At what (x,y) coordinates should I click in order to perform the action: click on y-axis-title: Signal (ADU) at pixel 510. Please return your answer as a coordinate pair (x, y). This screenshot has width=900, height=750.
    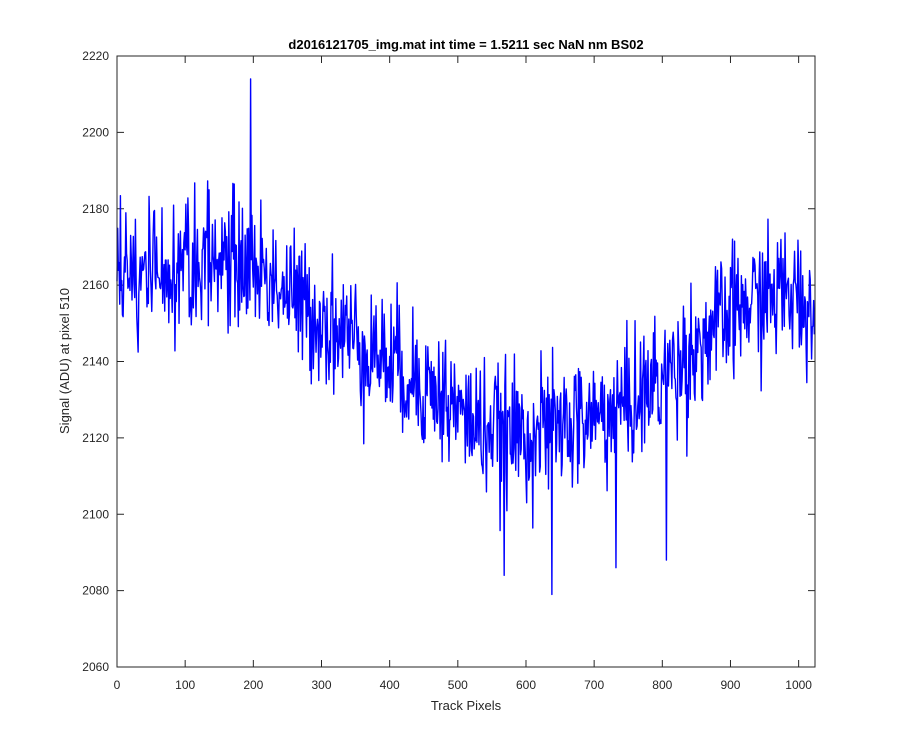
    Looking at the image, I should click on (64, 361).